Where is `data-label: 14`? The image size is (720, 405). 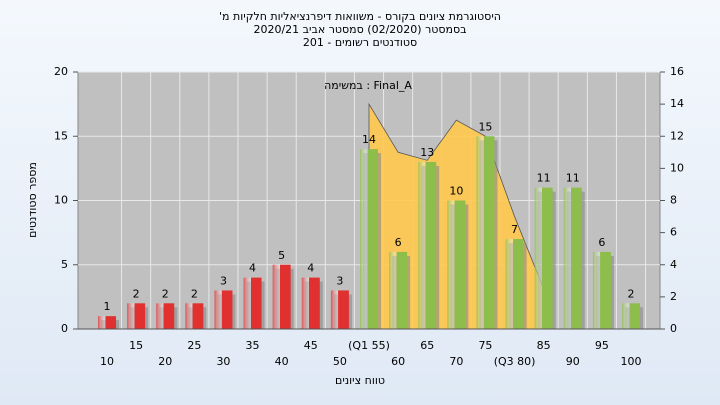 data-label: 14 is located at coordinates (369, 139).